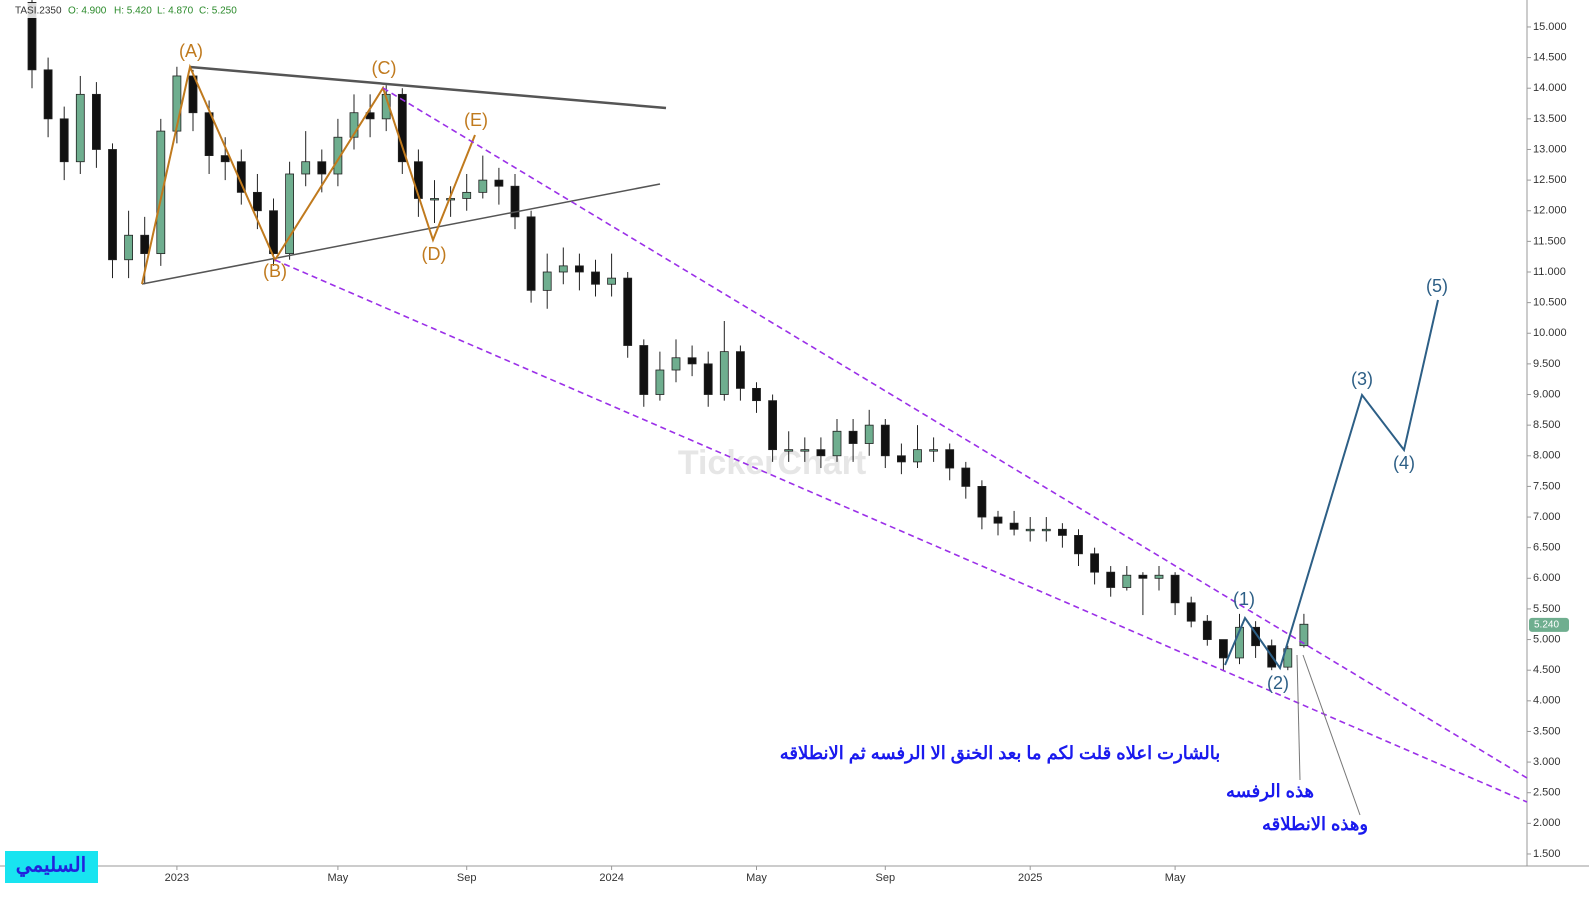 This screenshot has height=904, width=1589. What do you see at coordinates (1547, 394) in the screenshot?
I see `y-tick-label: 9.000` at bounding box center [1547, 394].